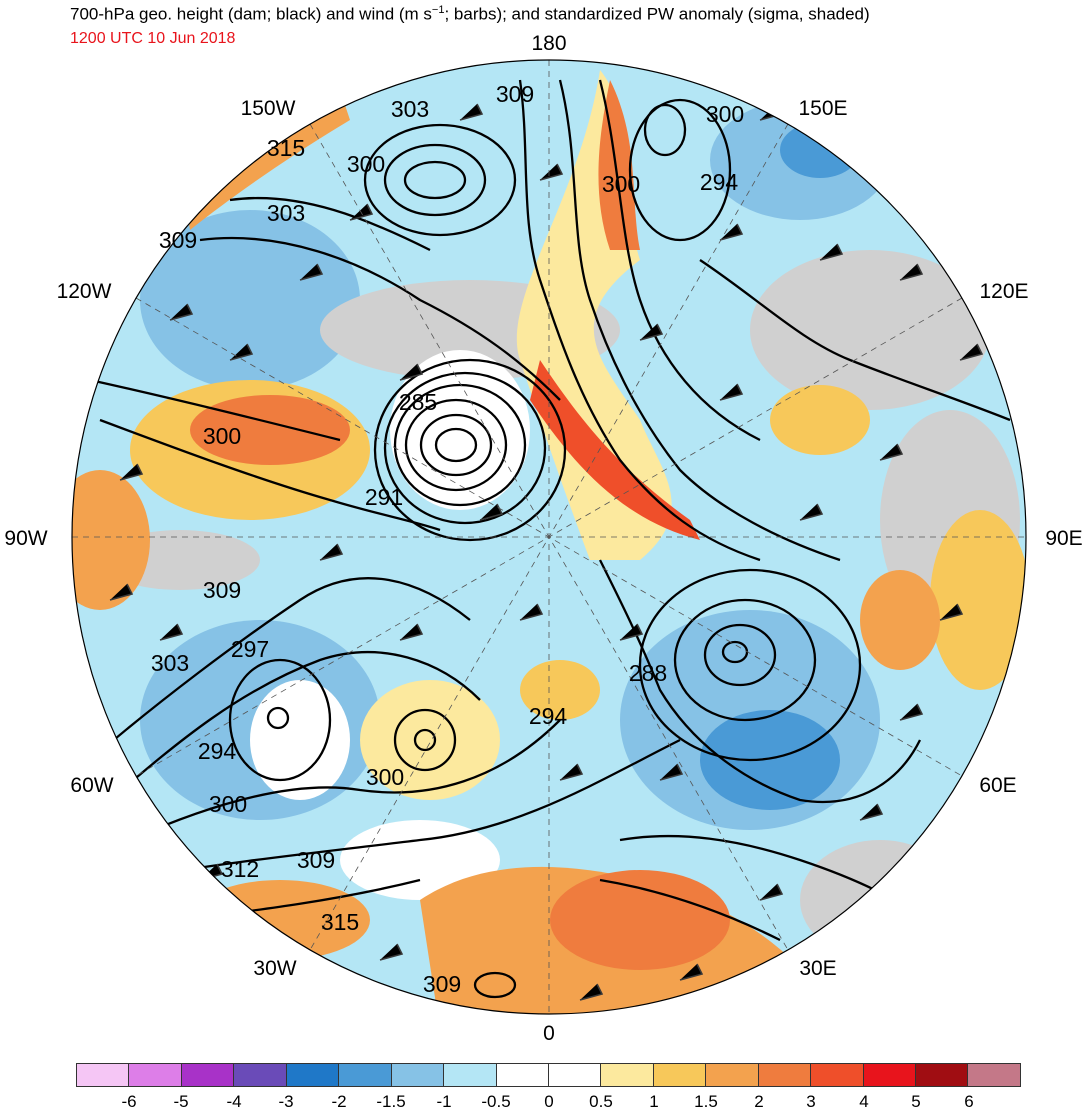 The width and height of the screenshot is (1088, 1112). What do you see at coordinates (969, 1101) in the screenshot?
I see `legend-tick-label: 6` at bounding box center [969, 1101].